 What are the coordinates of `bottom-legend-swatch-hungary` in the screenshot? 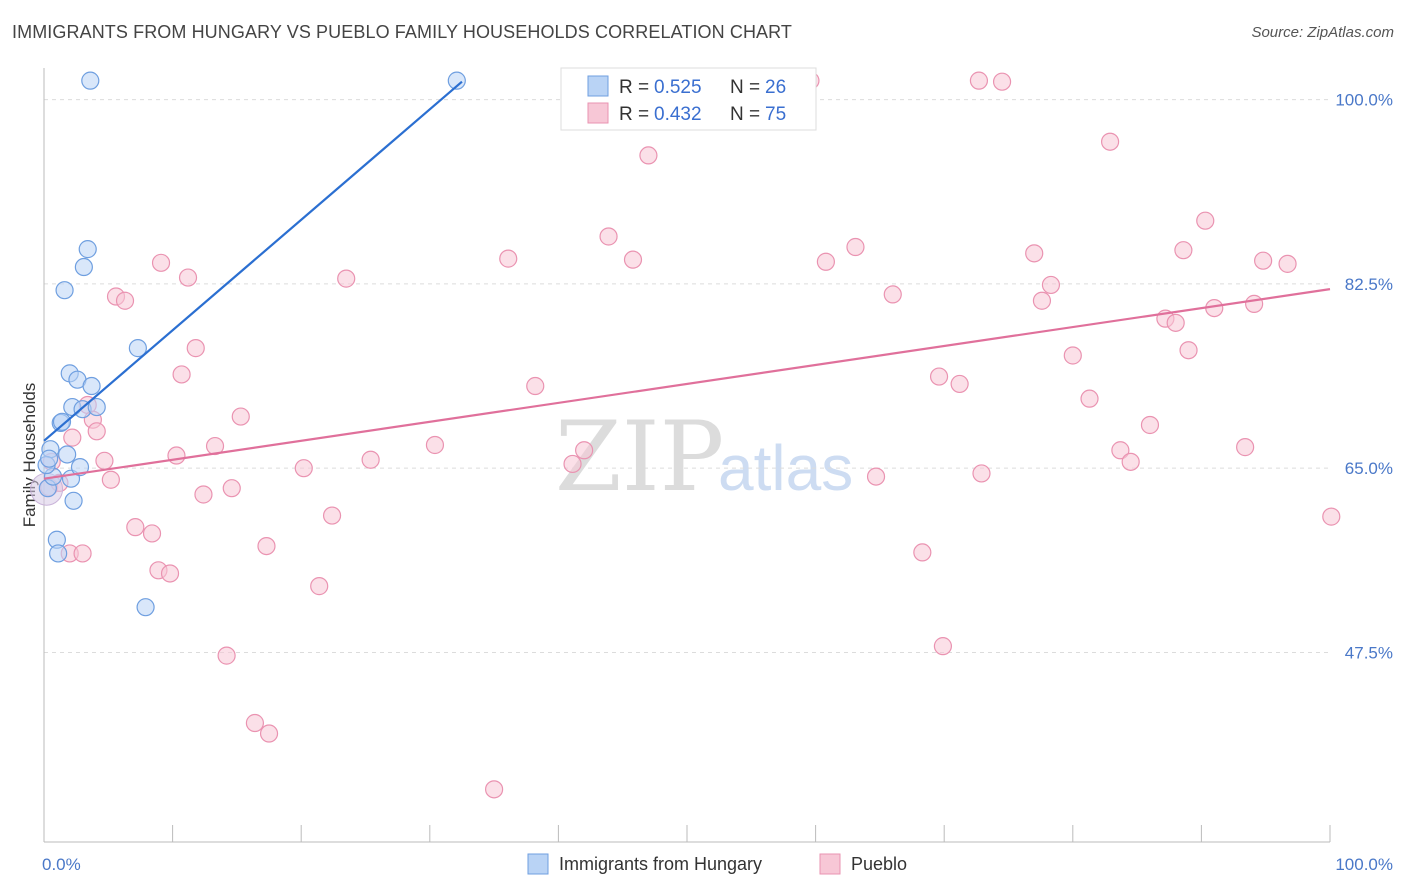 It's located at (538, 864).